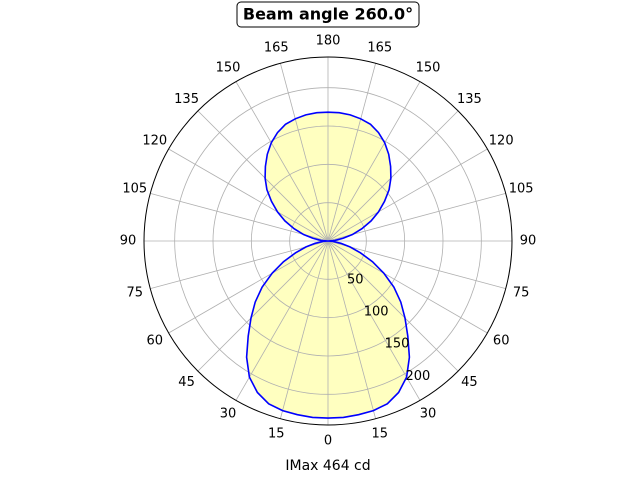 Image resolution: width=640 pixels, height=480 pixels. What do you see at coordinates (328, 41) in the screenshot?
I see `theta-tick-label: 180` at bounding box center [328, 41].